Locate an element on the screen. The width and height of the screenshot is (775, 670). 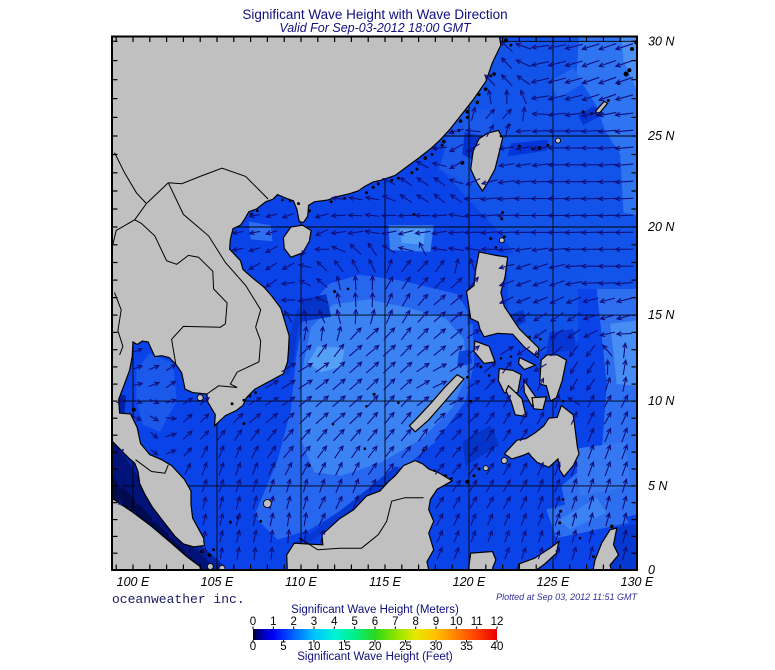
svg-text: 25 N is located at coordinates (661, 136).